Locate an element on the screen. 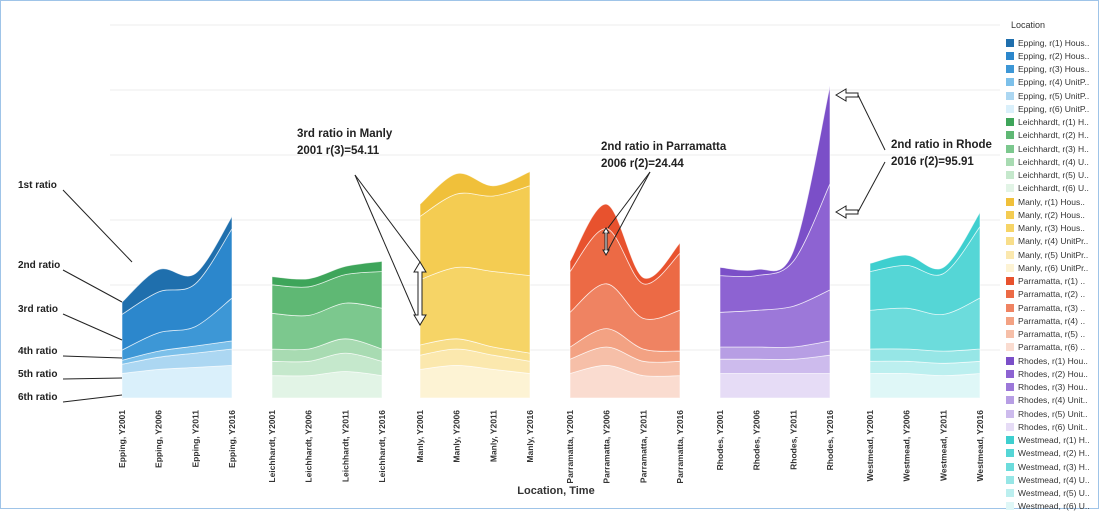 The image size is (1099, 513). legend-label: Epping, r(2) Hous.. is located at coordinates (1054, 55).